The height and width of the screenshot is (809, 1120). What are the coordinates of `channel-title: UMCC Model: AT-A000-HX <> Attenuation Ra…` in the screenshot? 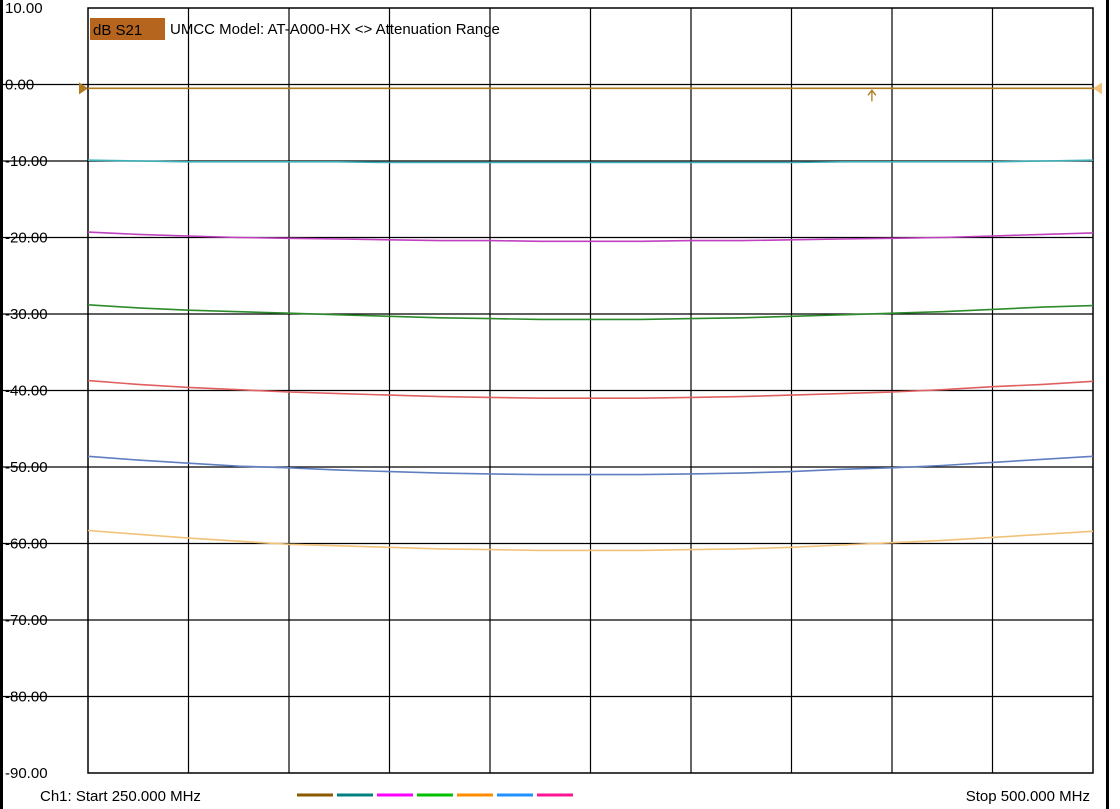 It's located at (335, 29).